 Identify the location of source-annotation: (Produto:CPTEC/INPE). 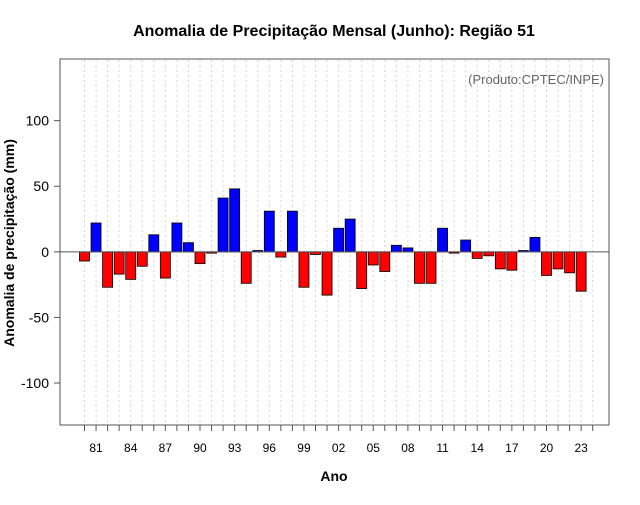
(536, 79).